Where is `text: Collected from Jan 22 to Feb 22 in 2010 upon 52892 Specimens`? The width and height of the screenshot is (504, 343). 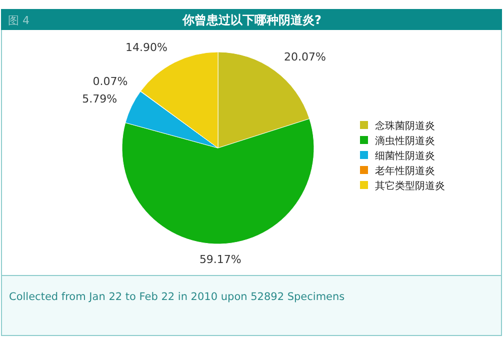 text: Collected from Jan 22 to Feb 22 in 2010 upon 52892 Specimens is located at coordinates (177, 297).